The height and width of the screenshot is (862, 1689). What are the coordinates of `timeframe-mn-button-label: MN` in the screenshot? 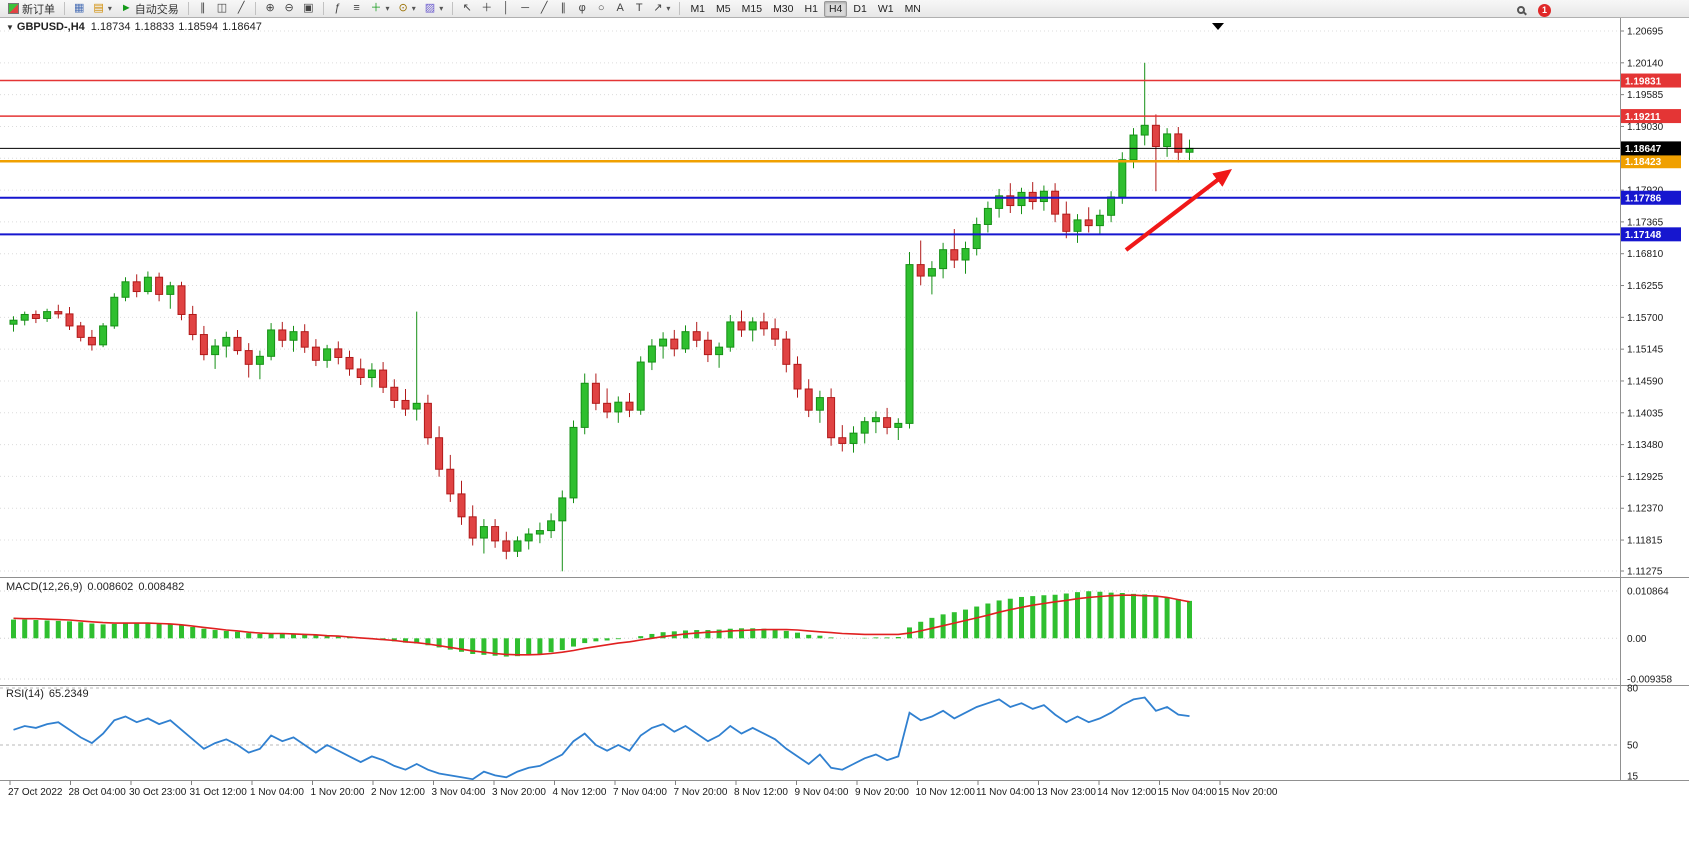 It's located at (912, 8).